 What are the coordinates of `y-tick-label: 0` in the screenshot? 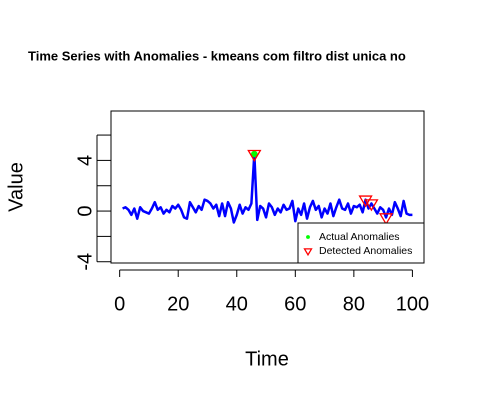 It's located at (85, 211).